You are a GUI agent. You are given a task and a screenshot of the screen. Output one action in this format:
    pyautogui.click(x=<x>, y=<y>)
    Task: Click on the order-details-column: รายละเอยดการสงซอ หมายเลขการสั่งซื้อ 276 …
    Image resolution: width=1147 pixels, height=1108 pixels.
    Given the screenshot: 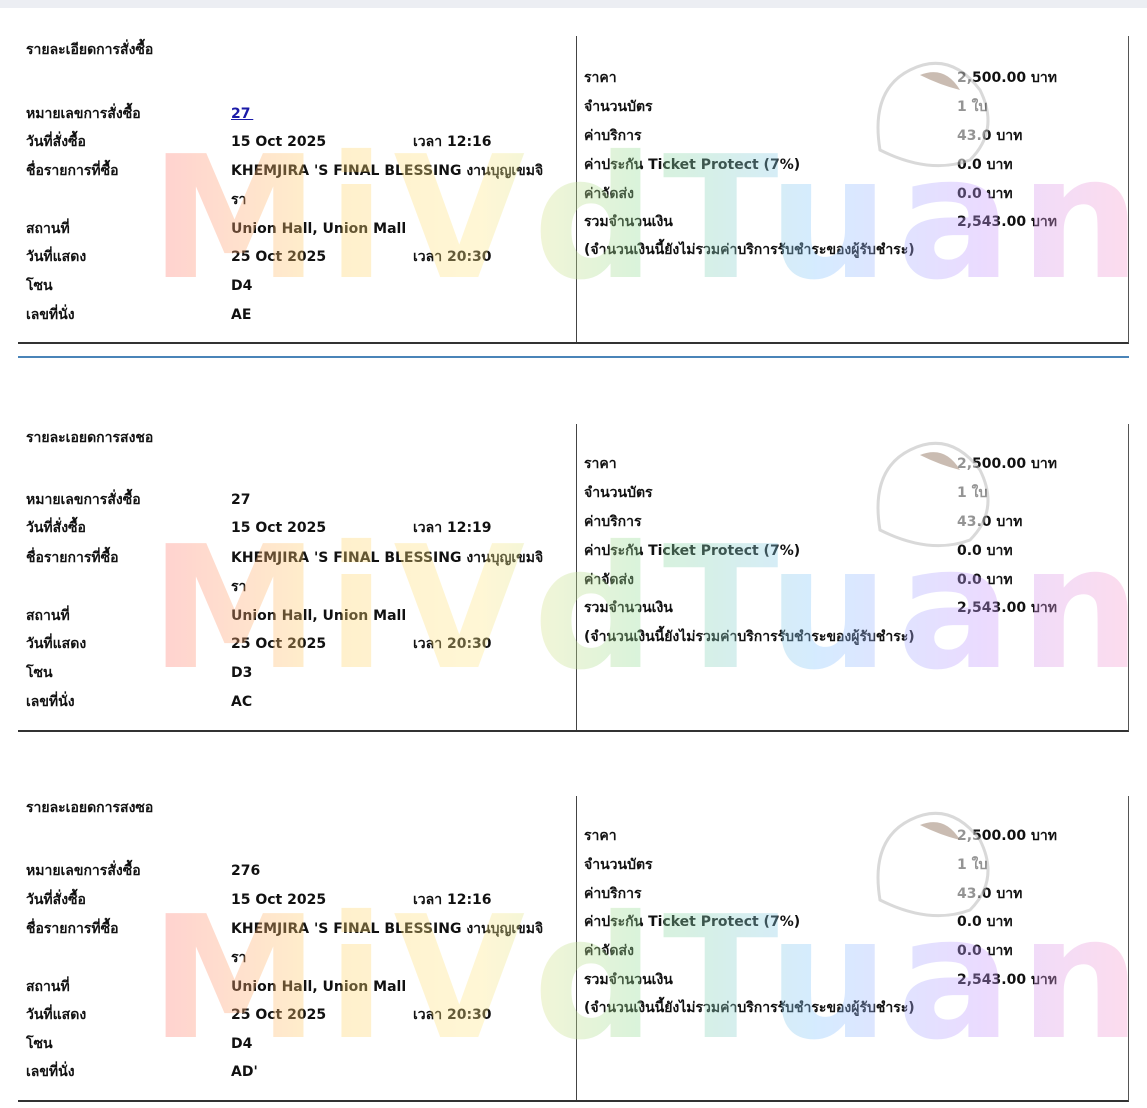 What is the action you would take?
    pyautogui.click(x=297, y=948)
    